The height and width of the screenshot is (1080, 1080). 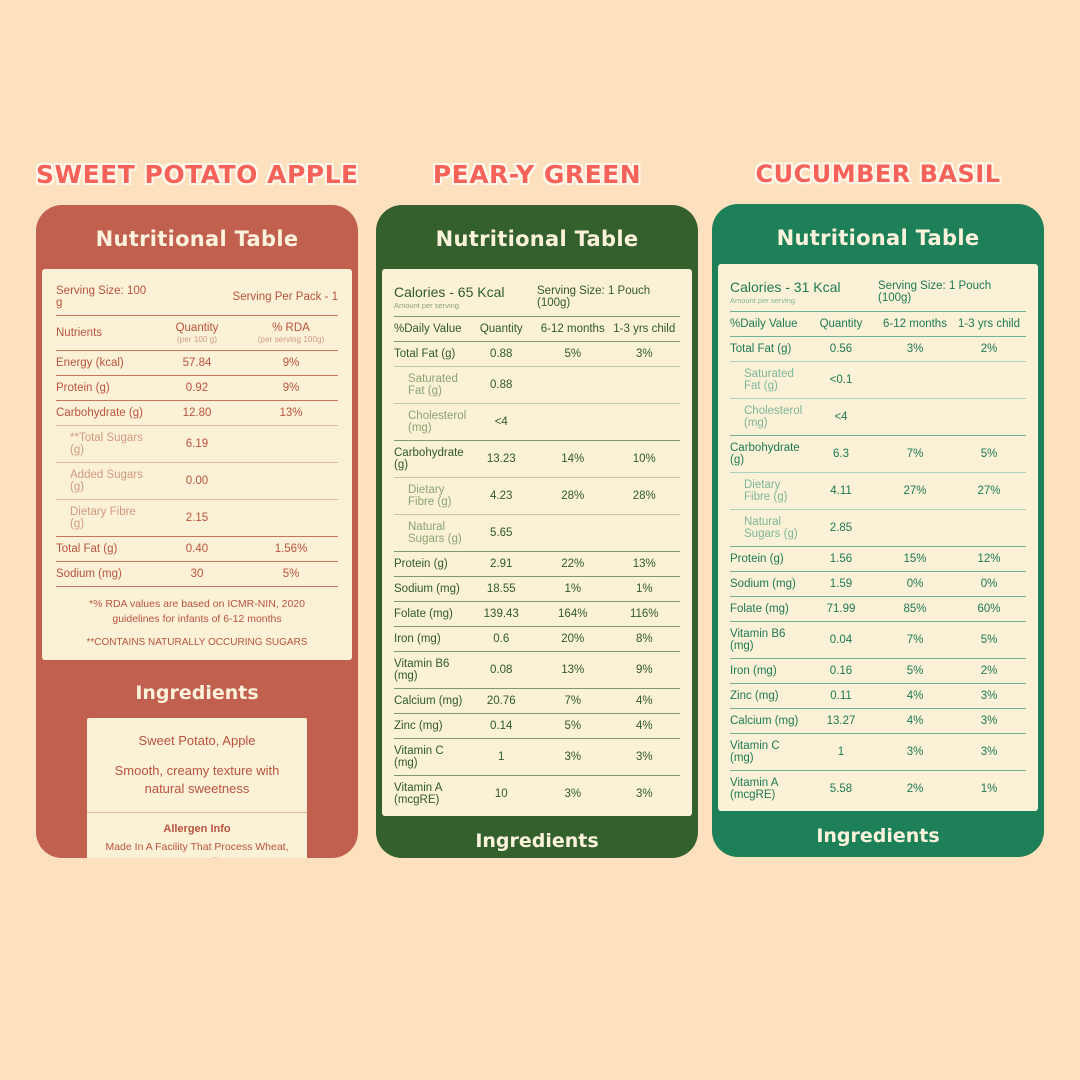 What do you see at coordinates (915, 789) in the screenshot?
I see `row-months: 2%` at bounding box center [915, 789].